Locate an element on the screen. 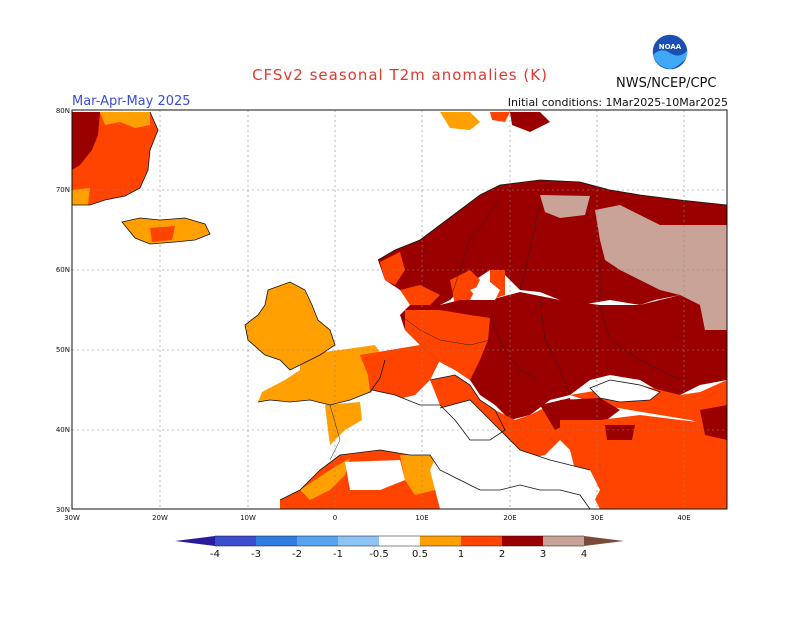  logo-text: NOAA is located at coordinates (670, 47).